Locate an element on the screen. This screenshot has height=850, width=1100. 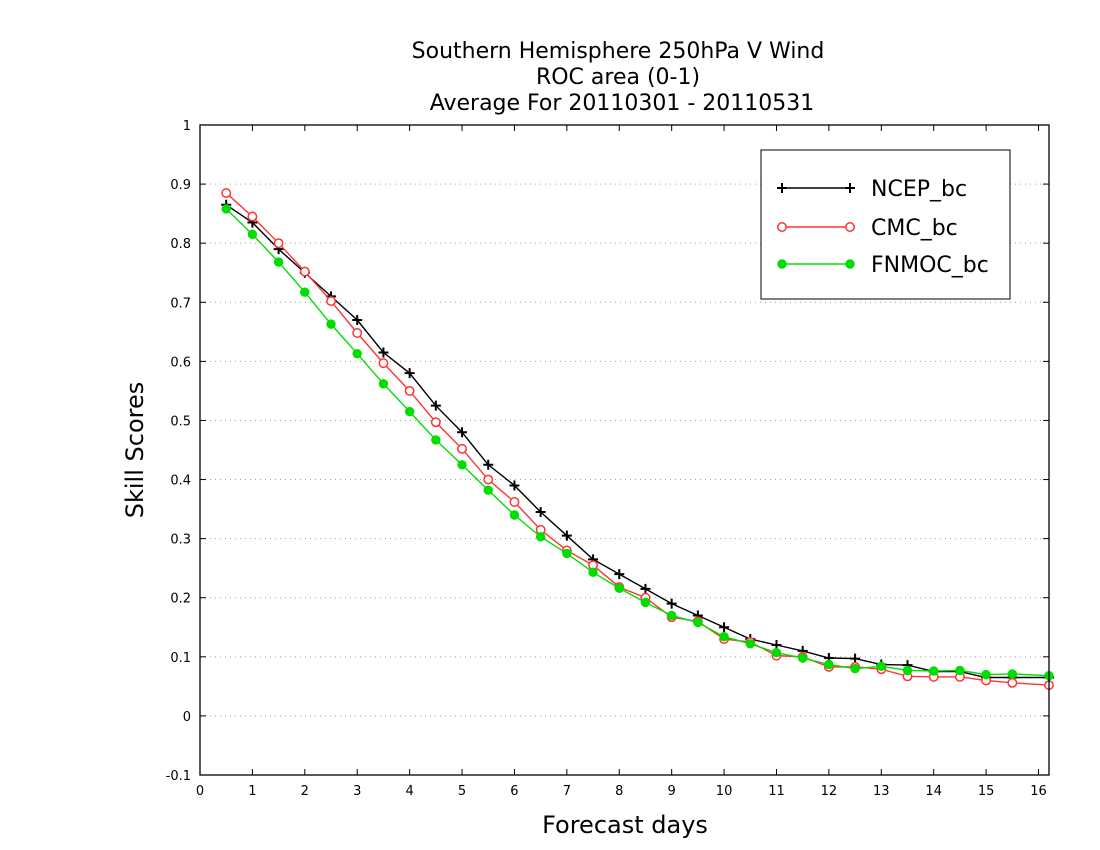
legend-entry-FNMOC_bc: FNMOC_bc is located at coordinates (883, 265).